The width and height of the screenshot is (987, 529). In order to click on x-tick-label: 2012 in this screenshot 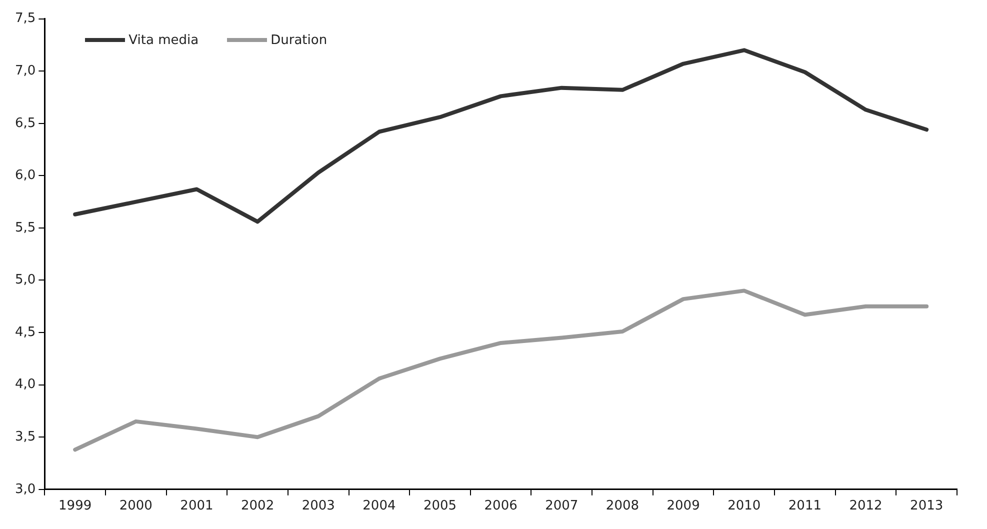, I will do `click(865, 506)`.